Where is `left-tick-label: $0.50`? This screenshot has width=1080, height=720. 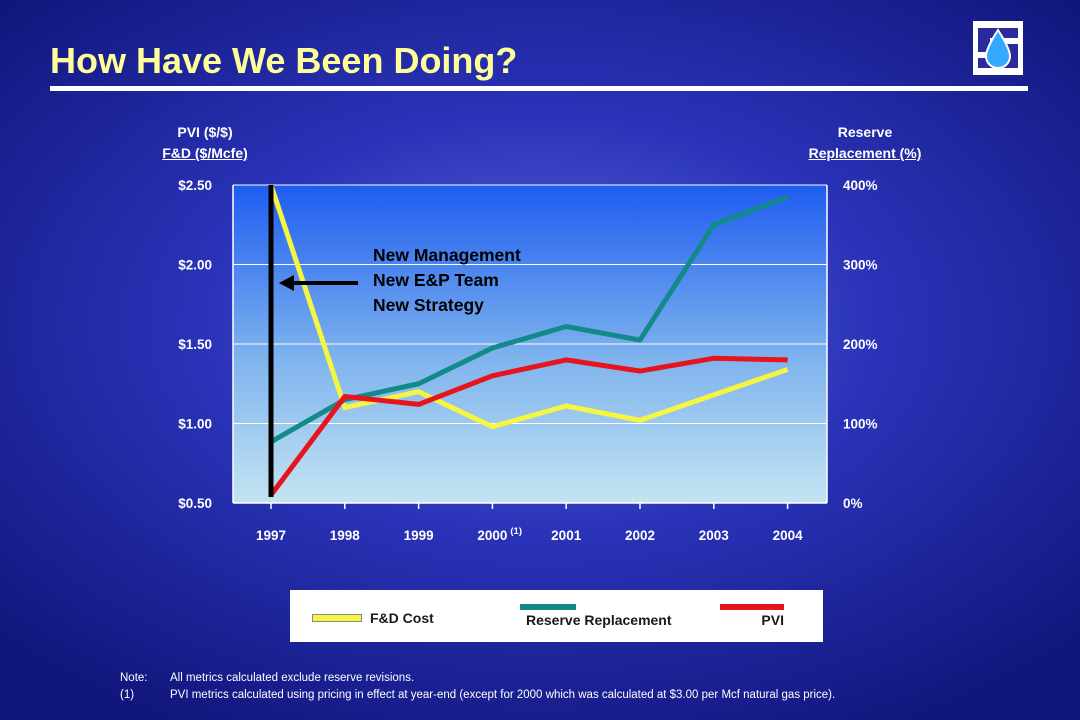 left-tick-label: $0.50 is located at coordinates (195, 503).